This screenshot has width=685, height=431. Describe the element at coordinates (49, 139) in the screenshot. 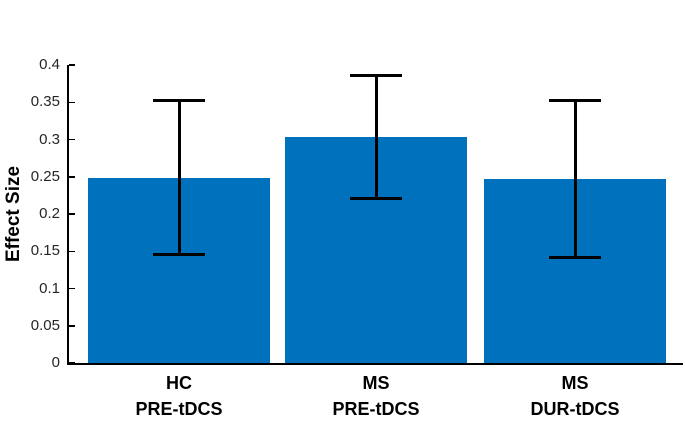

I see `y-tick-label: 0.3` at that location.